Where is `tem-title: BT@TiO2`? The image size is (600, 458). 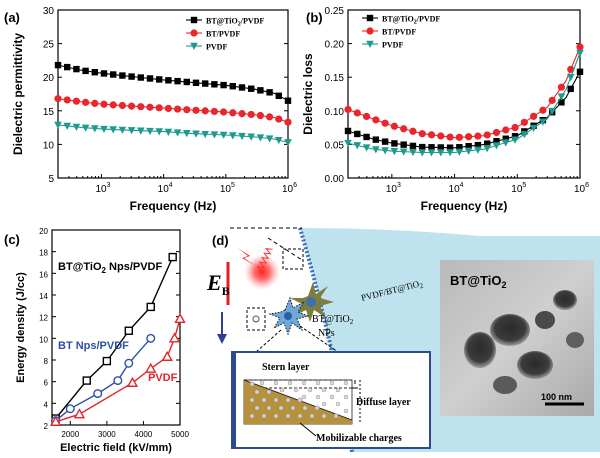
tem-title: BT@TiO2 is located at coordinates (478, 281).